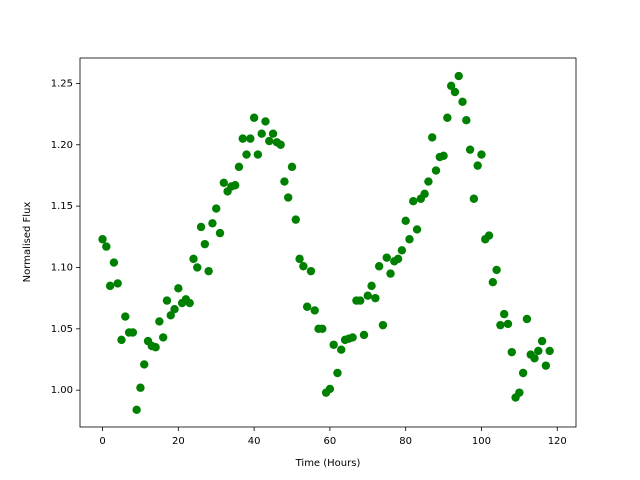 This screenshot has width=640, height=480. What do you see at coordinates (178, 441) in the screenshot?
I see `x-tick-label: 20` at bounding box center [178, 441].